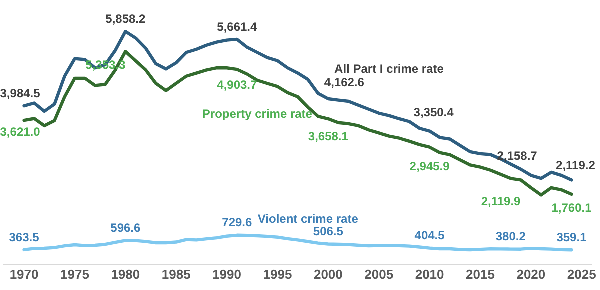  Describe the element at coordinates (501, 201) in the screenshot. I see `data-label: 2,119.9` at that location.